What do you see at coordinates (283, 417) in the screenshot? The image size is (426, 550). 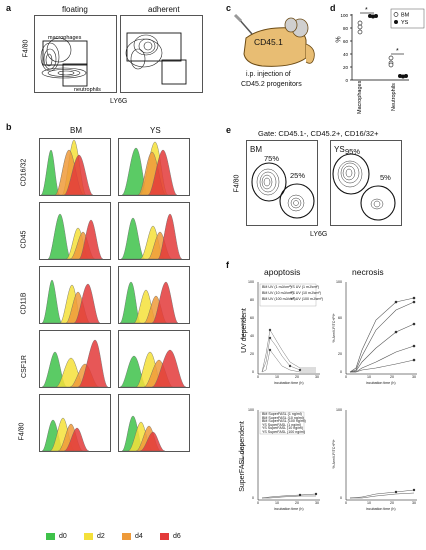 I see `fasl-legend-2: BM SuperFASL (10 ng/ml)` at bounding box center [283, 417].